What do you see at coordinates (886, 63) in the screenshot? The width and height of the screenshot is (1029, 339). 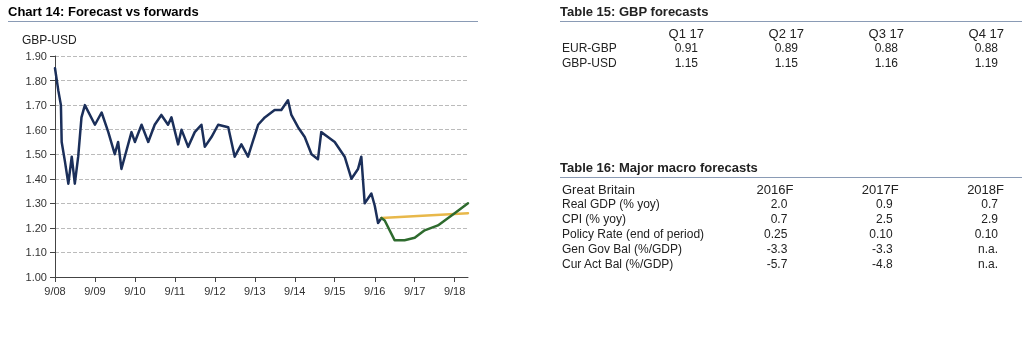 I see `text: 1.16` at bounding box center [886, 63].